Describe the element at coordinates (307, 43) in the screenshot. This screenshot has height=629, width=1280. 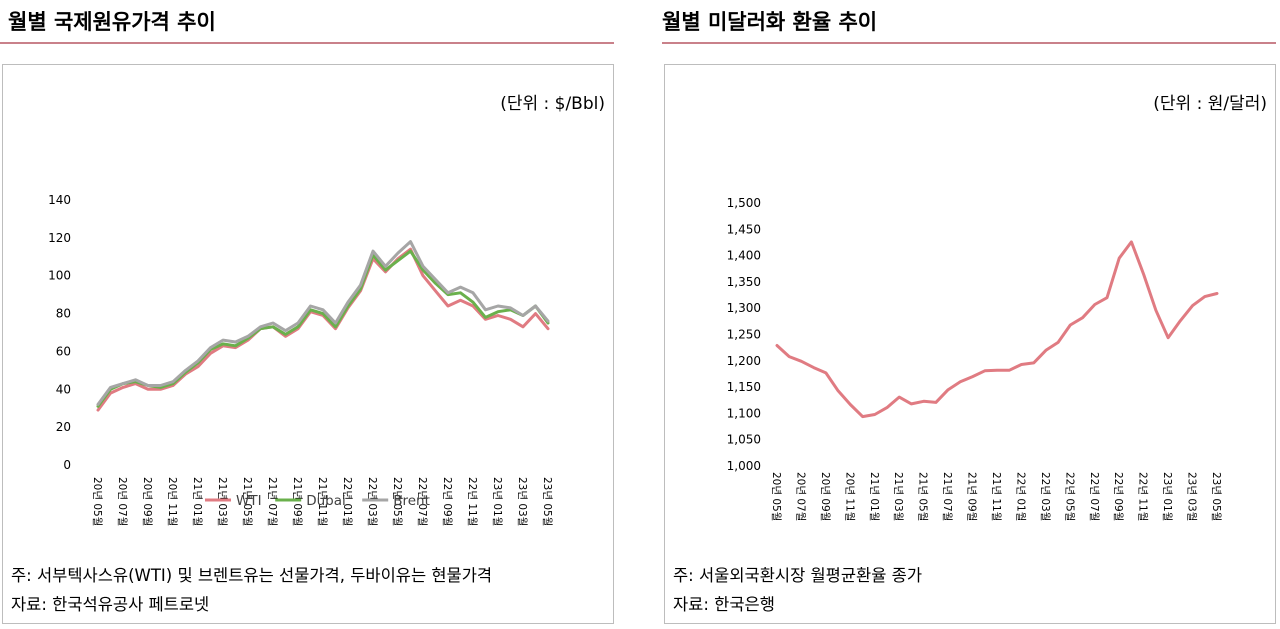
I see `left-title-rule` at that location.